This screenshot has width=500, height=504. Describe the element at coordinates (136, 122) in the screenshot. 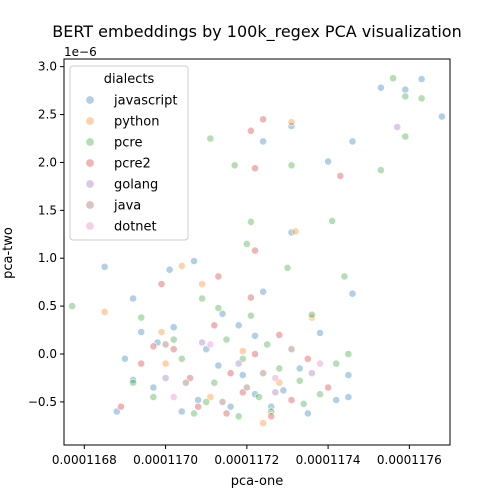

I see `legend-label: python` at that location.